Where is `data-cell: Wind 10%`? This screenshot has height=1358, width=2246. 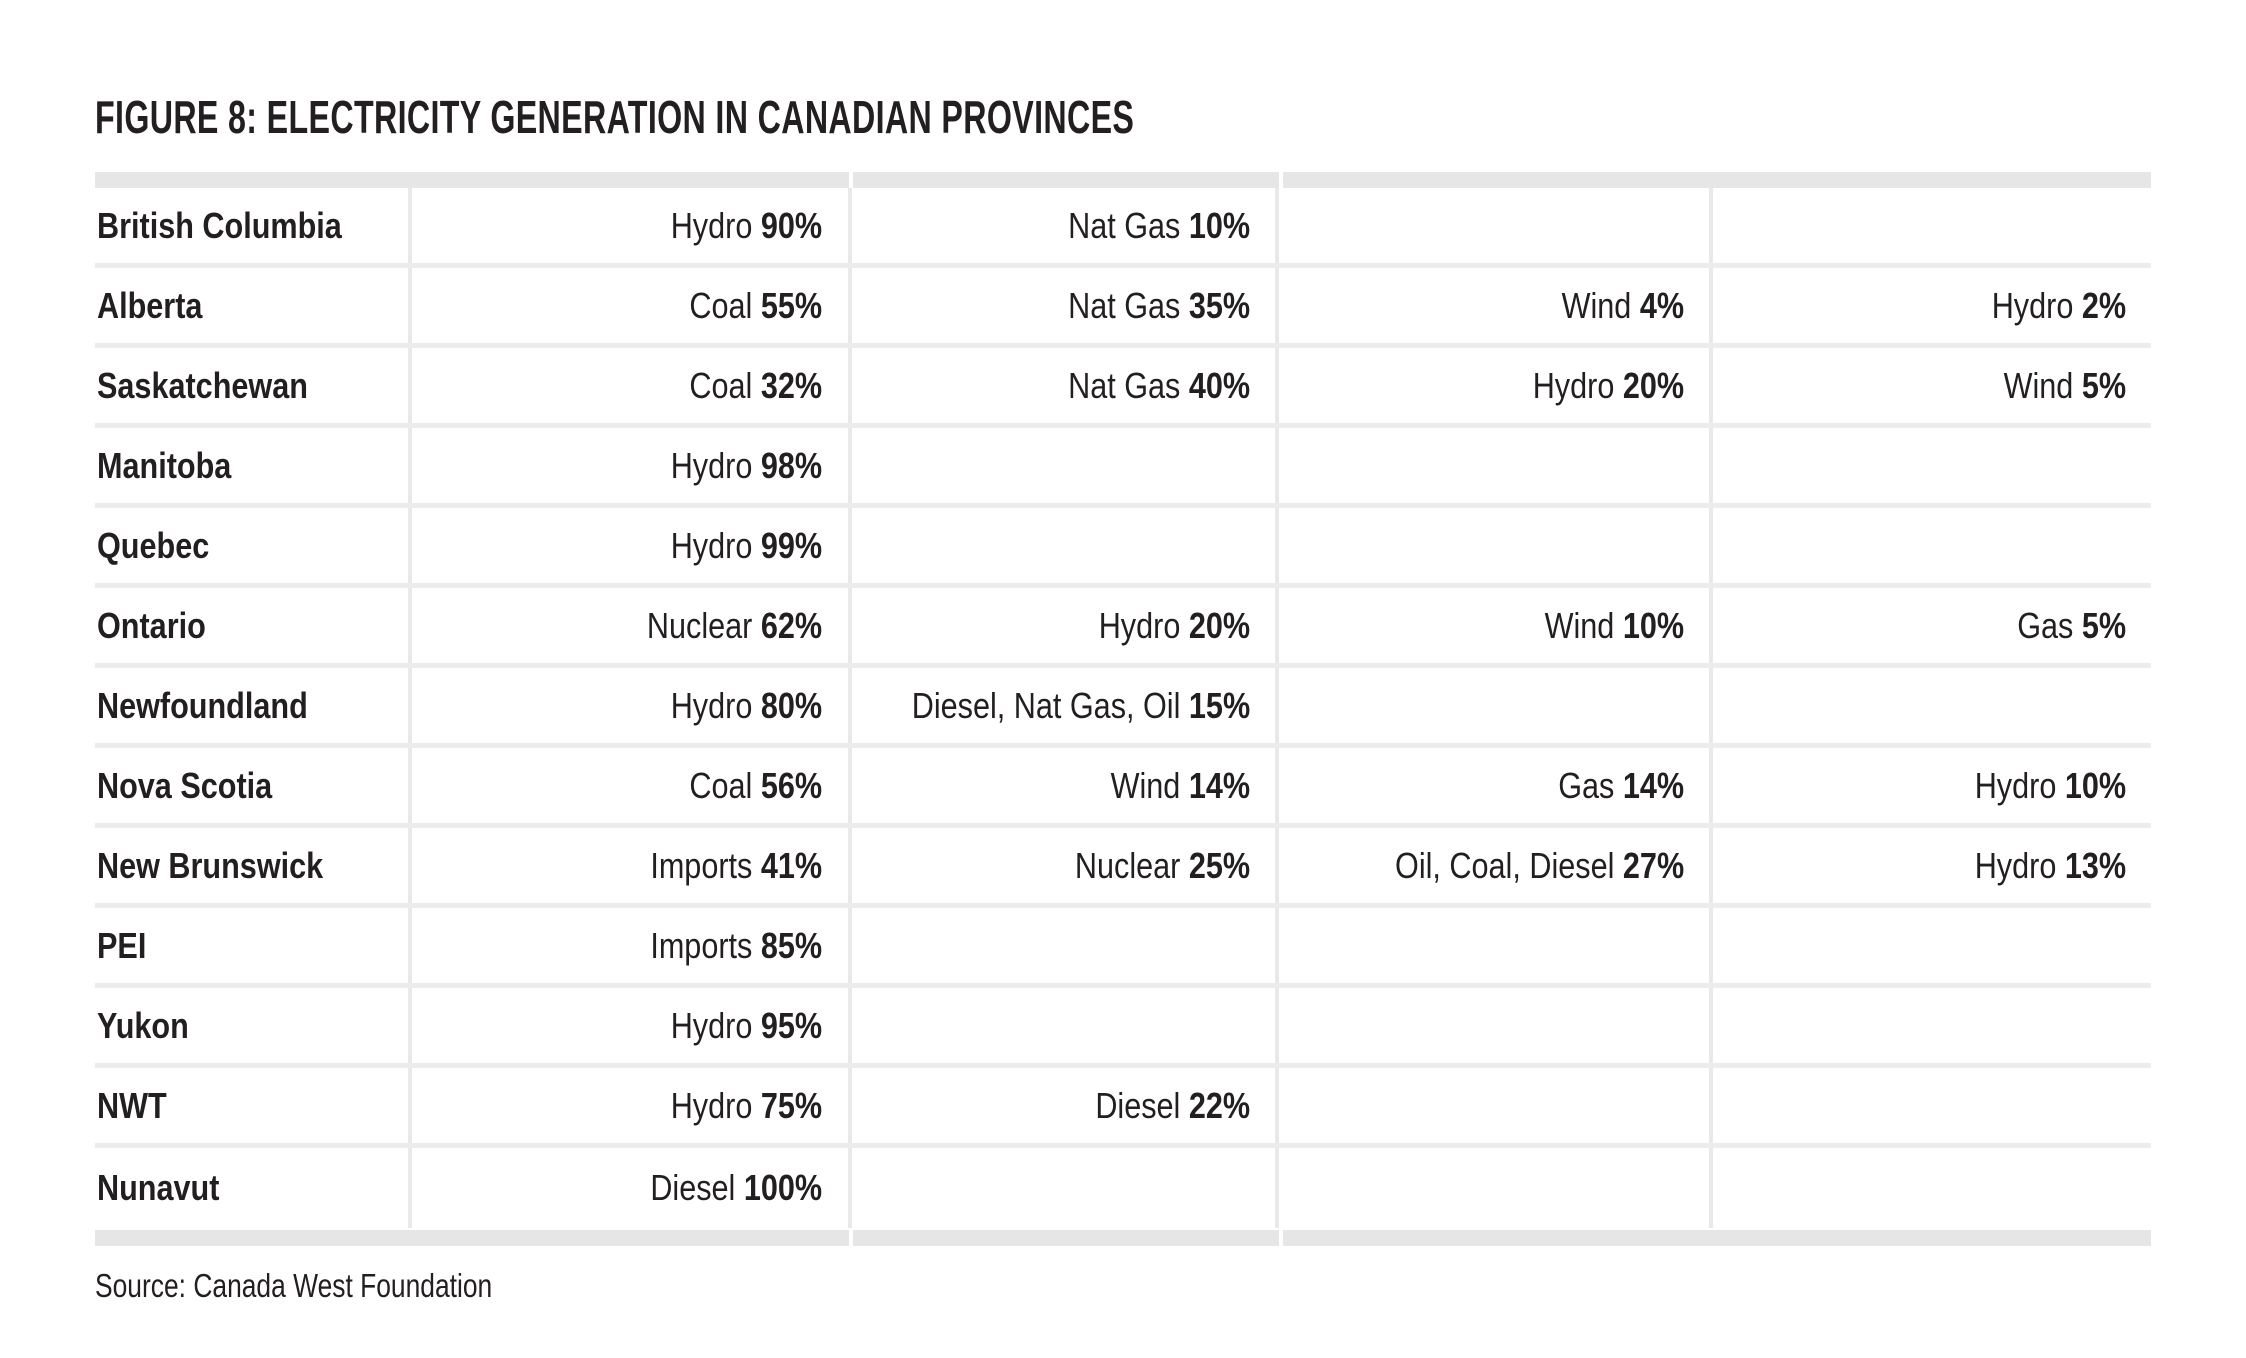
data-cell: Wind 10% is located at coordinates (1496, 625).